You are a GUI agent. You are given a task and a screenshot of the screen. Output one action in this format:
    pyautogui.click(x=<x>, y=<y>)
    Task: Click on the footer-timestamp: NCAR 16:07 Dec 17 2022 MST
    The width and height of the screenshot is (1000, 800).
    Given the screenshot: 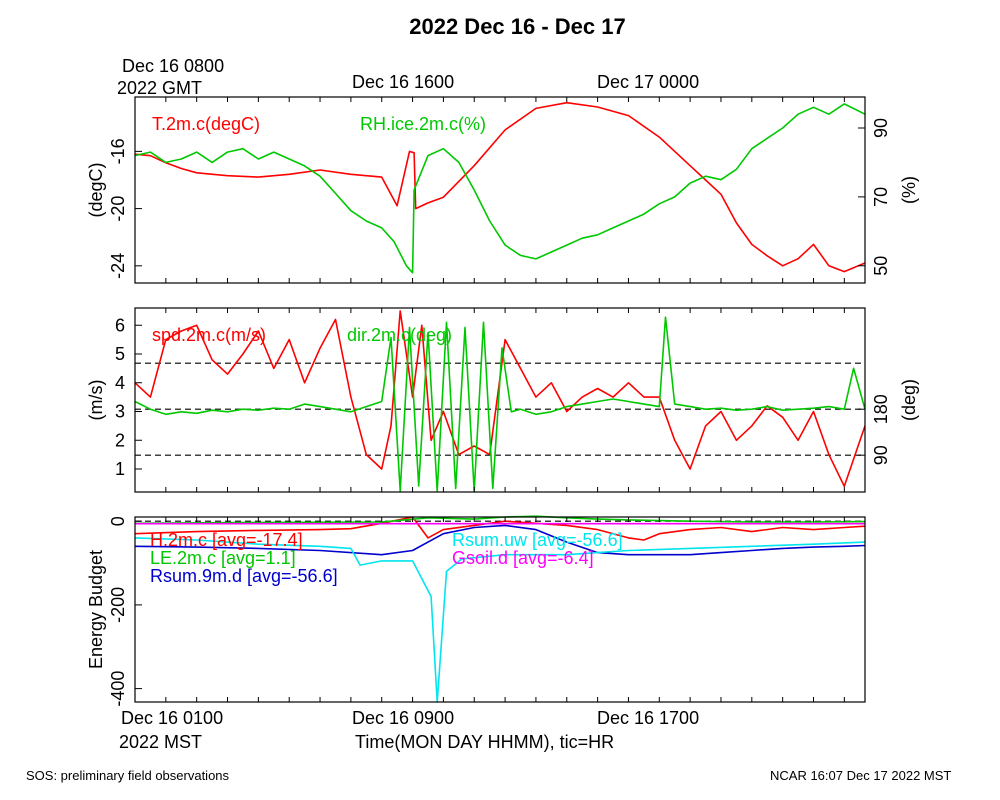 What is the action you would take?
    pyautogui.click(x=861, y=775)
    